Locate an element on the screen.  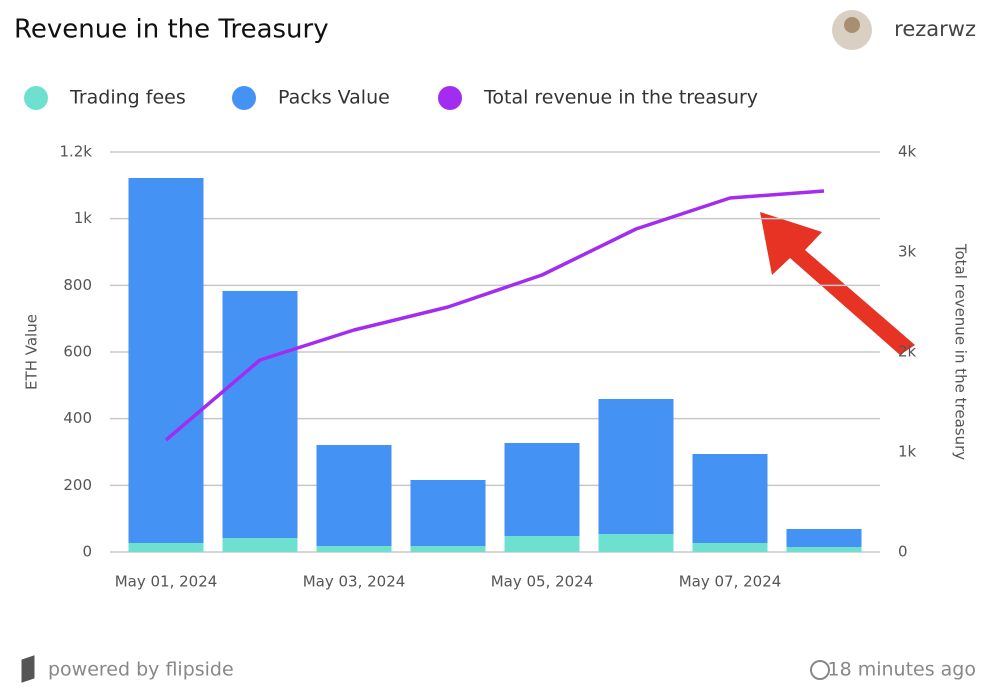
legend-label: Trading fees is located at coordinates (127, 98).